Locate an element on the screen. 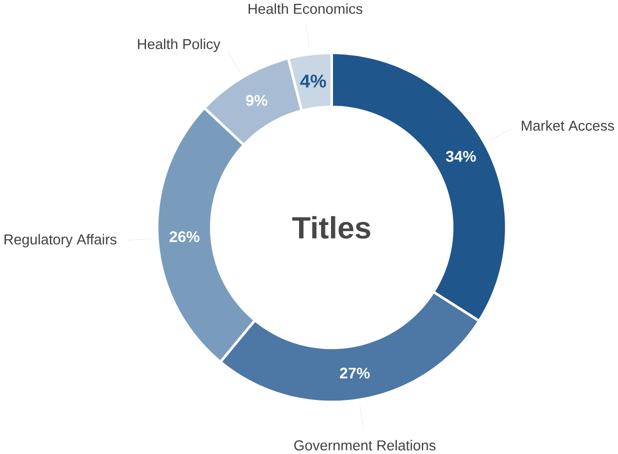 Image resolution: width=618 pixels, height=454 pixels. data-label: 4% is located at coordinates (313, 81).